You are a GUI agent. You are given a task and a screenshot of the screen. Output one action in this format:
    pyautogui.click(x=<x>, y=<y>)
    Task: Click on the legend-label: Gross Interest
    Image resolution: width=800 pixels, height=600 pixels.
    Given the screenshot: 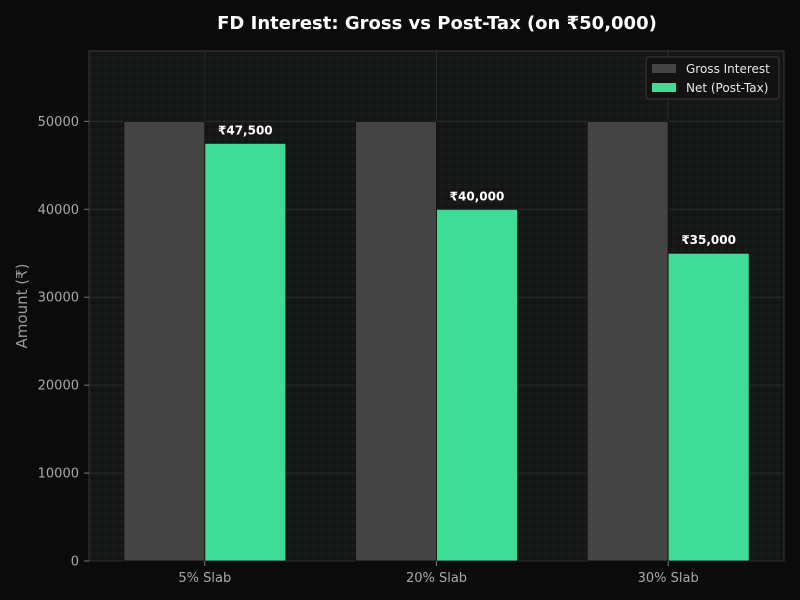 What is the action you would take?
    pyautogui.click(x=728, y=69)
    